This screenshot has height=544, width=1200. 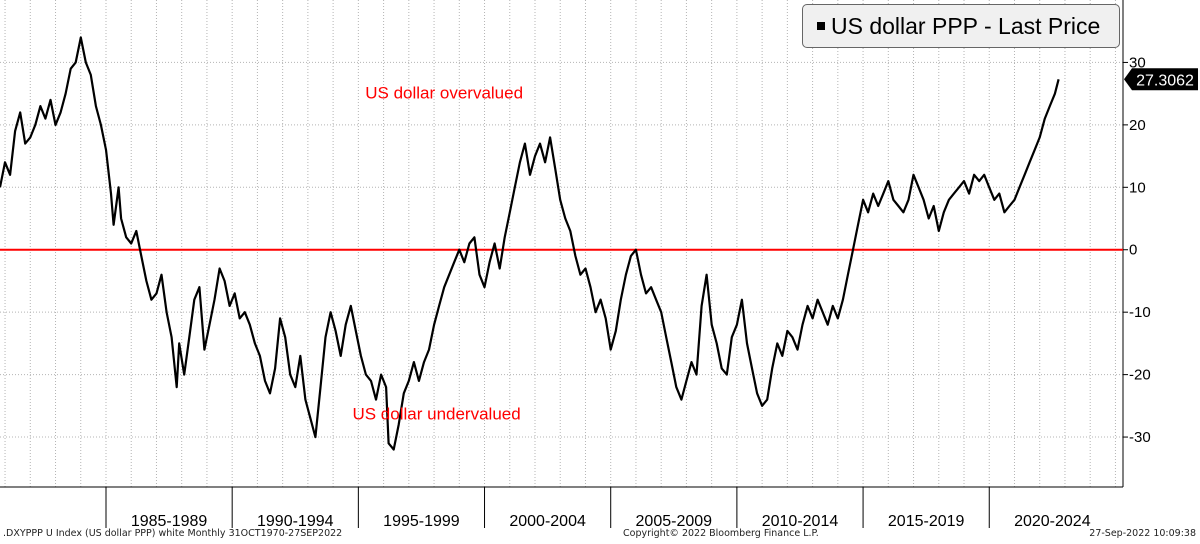 I want to click on x-category-label: 2005-2009, so click(x=674, y=521).